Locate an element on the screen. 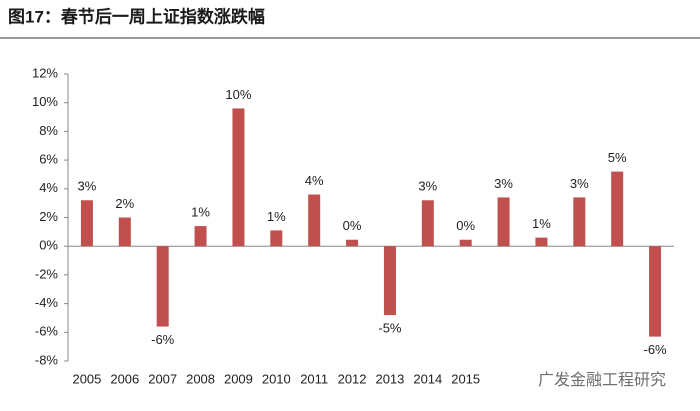  value-label: 2% is located at coordinates (124, 203).